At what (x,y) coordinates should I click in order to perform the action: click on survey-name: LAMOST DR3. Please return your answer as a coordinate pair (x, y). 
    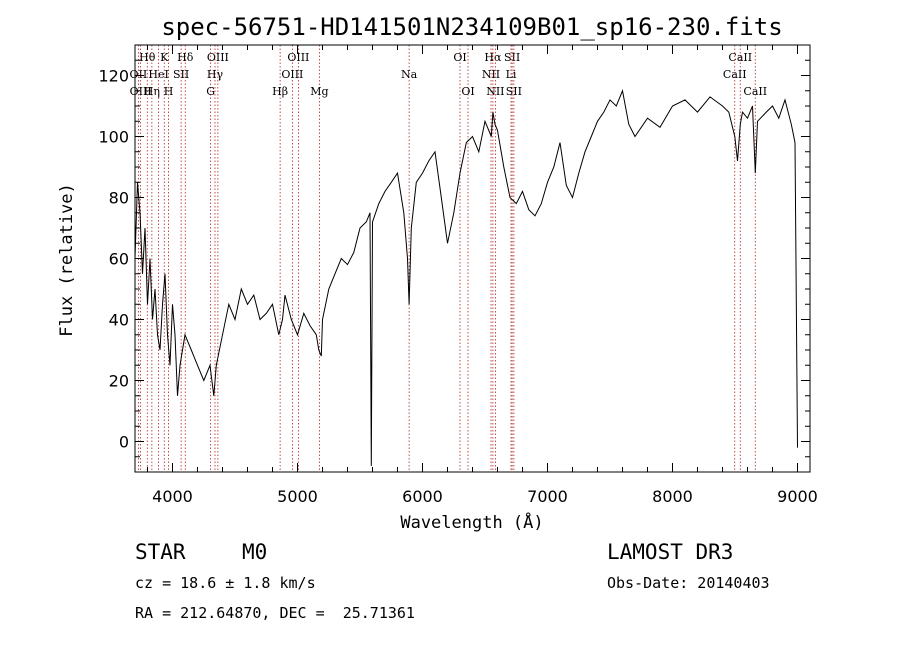
    Looking at the image, I should click on (670, 552).